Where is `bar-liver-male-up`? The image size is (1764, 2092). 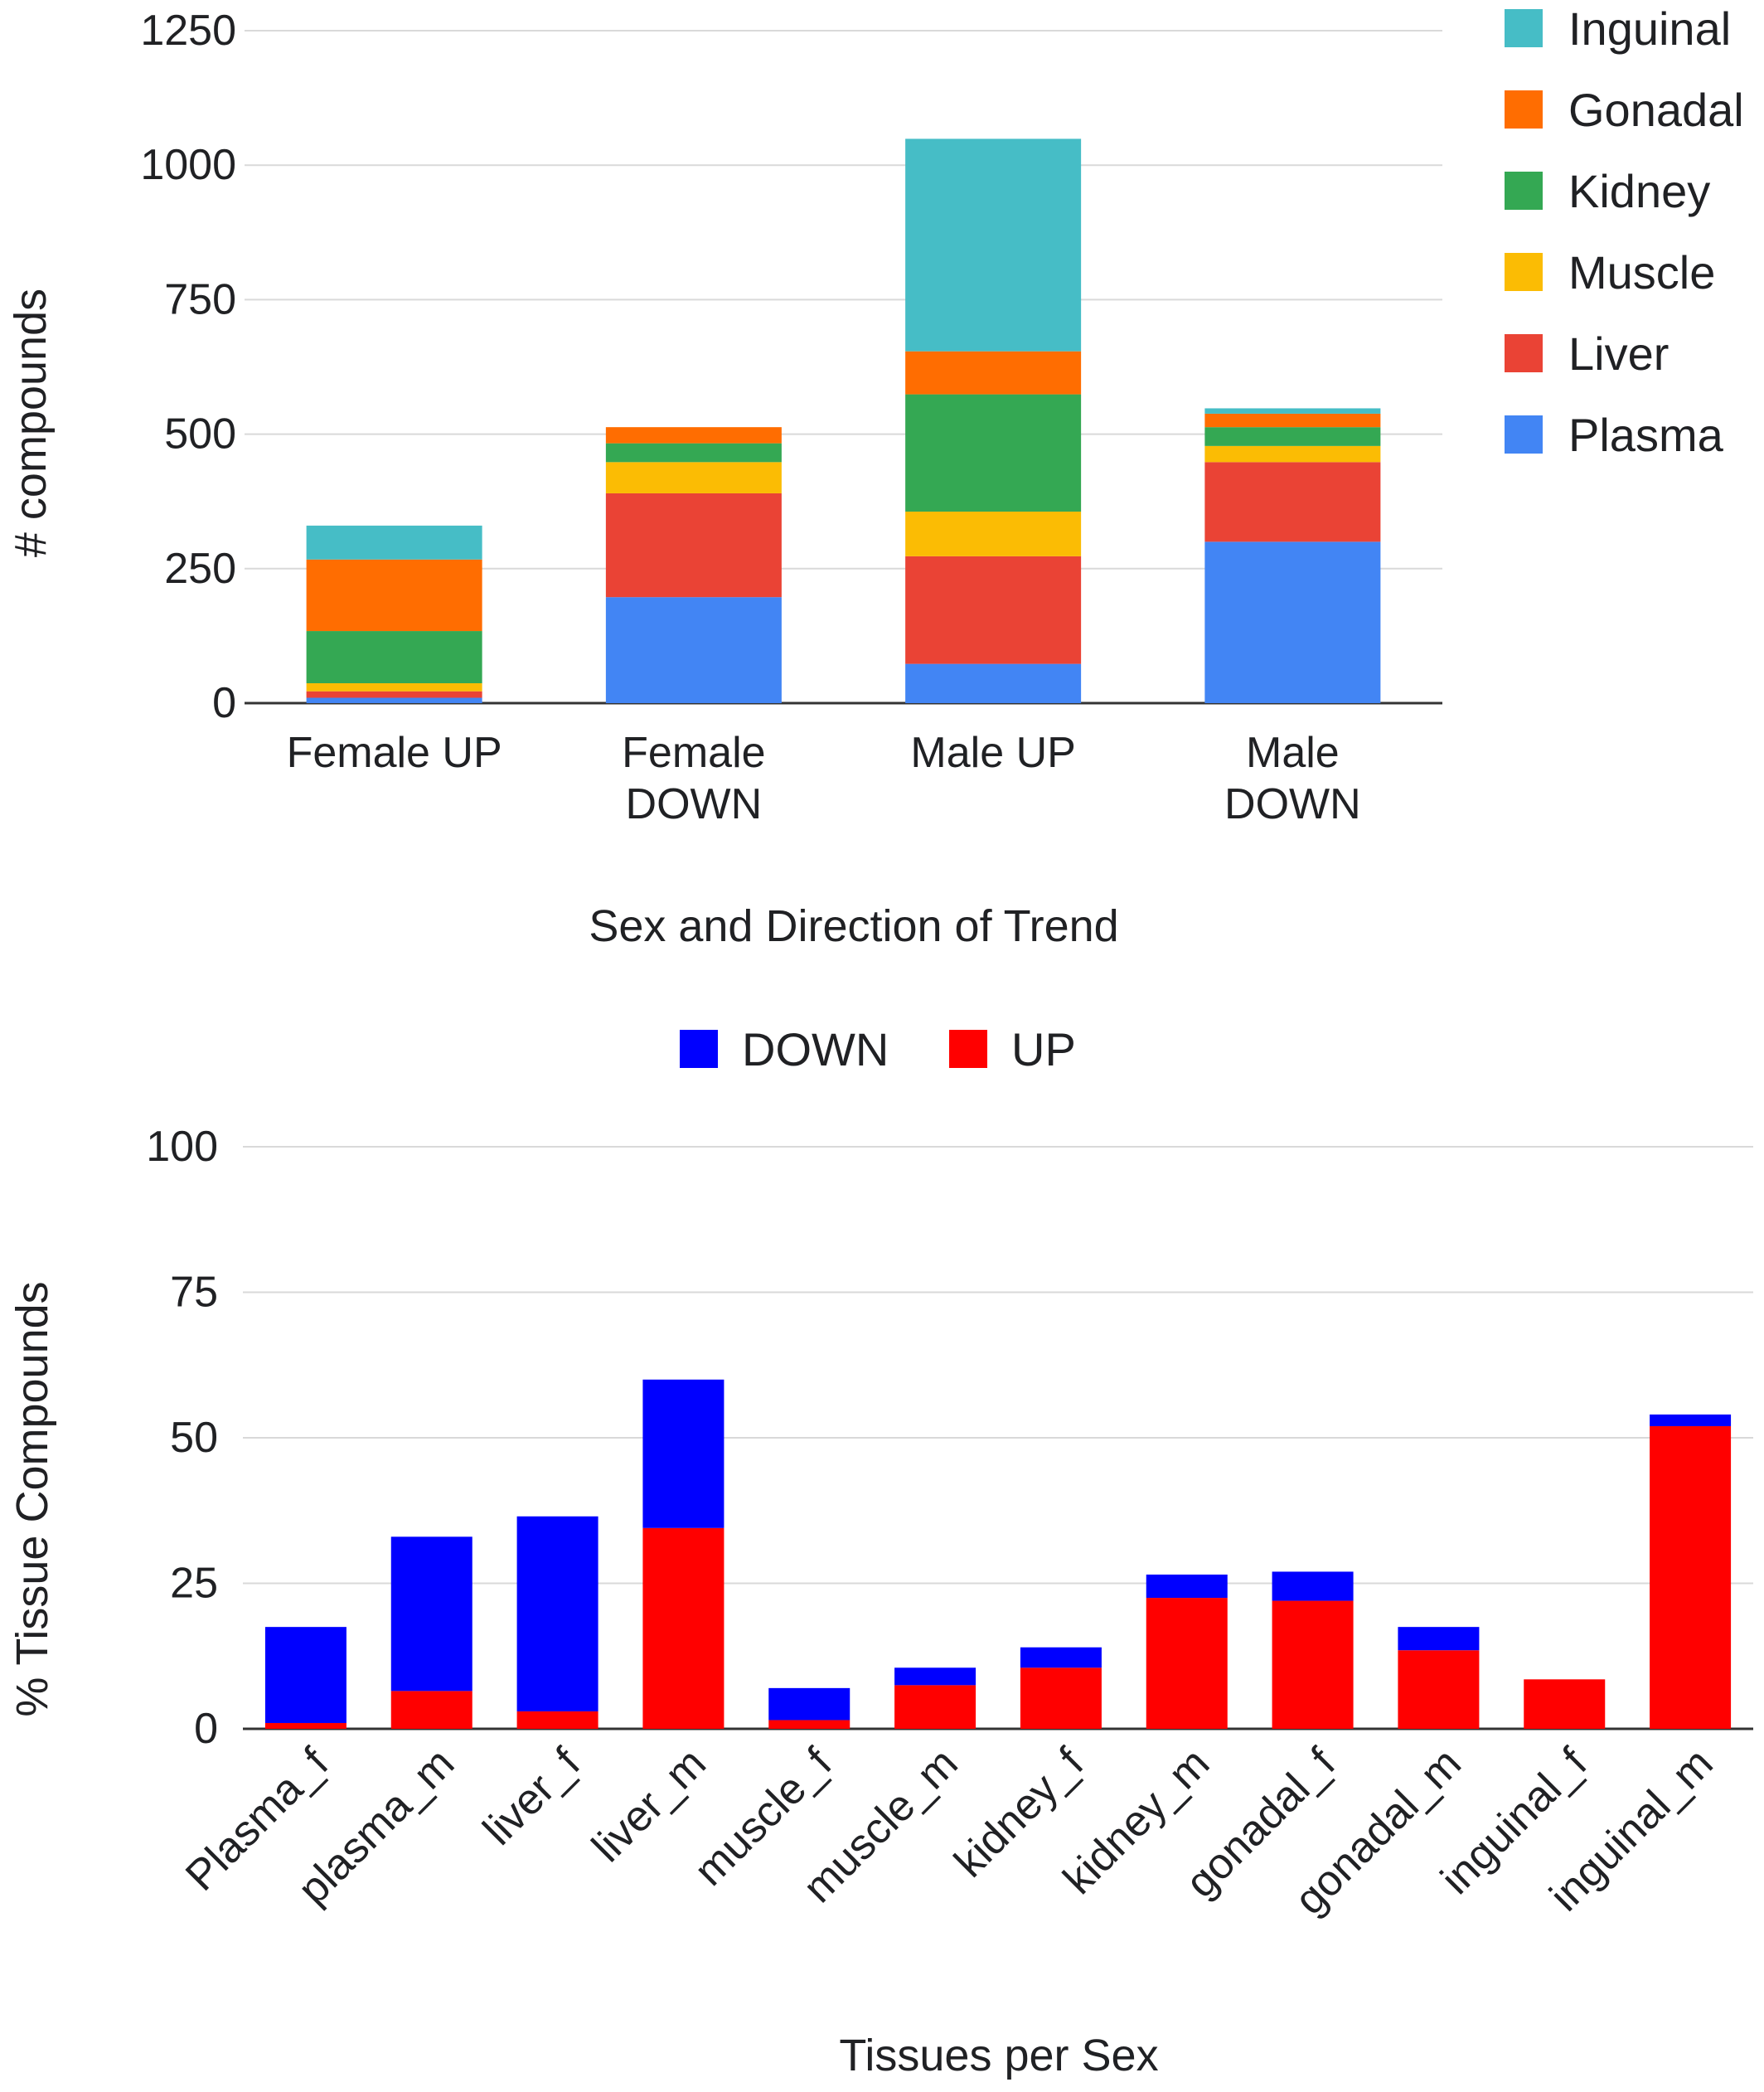
bar-liver-male-up is located at coordinates (993, 610).